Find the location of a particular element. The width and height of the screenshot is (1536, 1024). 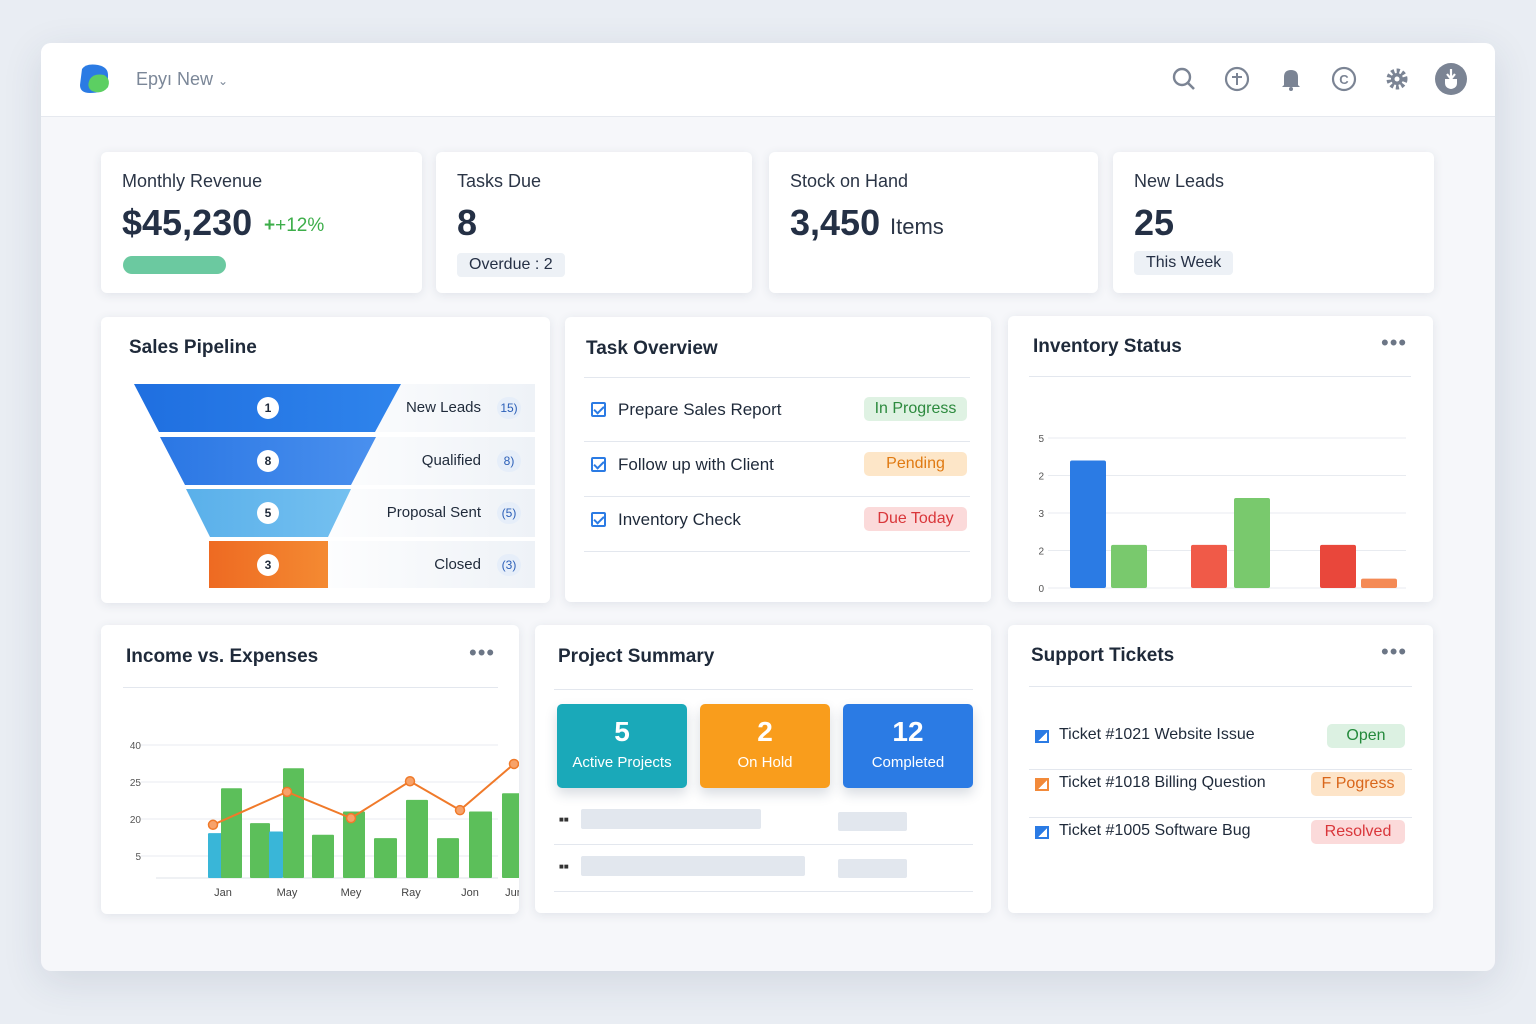

kpi-value: 3,450 is located at coordinates (835, 222).